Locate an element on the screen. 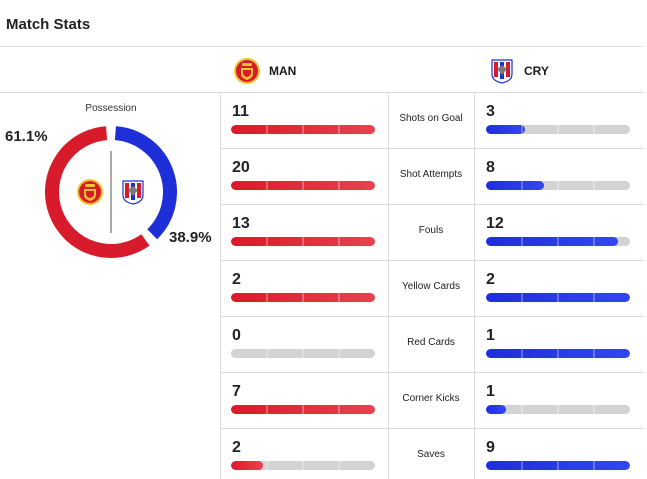 This screenshot has height=479, width=647. away-stat-value: 9 is located at coordinates (490, 447).